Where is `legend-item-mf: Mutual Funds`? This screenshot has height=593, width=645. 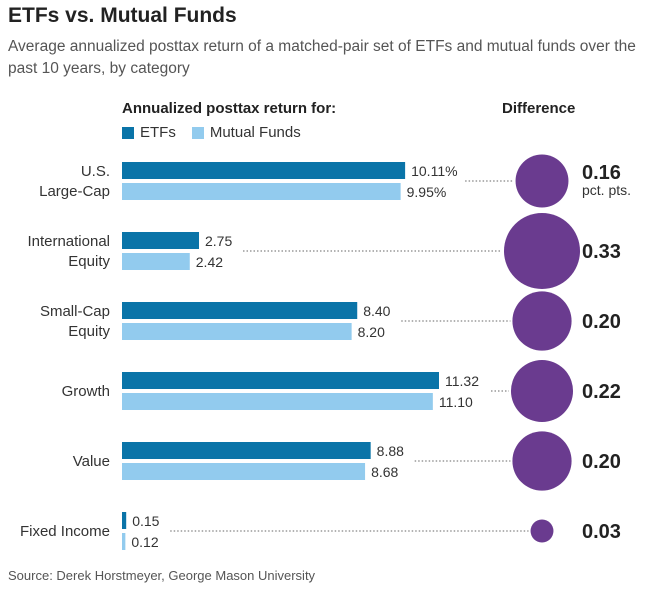
legend-item-mf: Mutual Funds is located at coordinates (246, 132).